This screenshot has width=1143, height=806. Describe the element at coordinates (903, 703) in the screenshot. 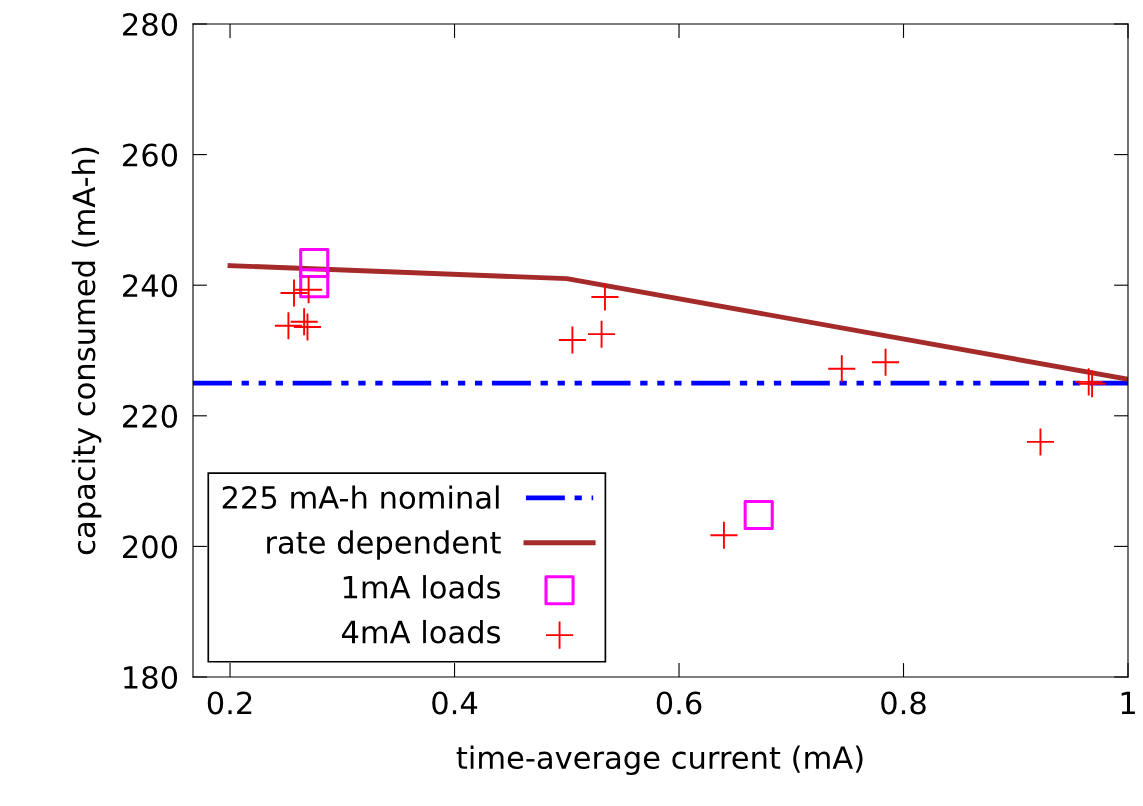

I see `x-tick-label: 0.8` at that location.